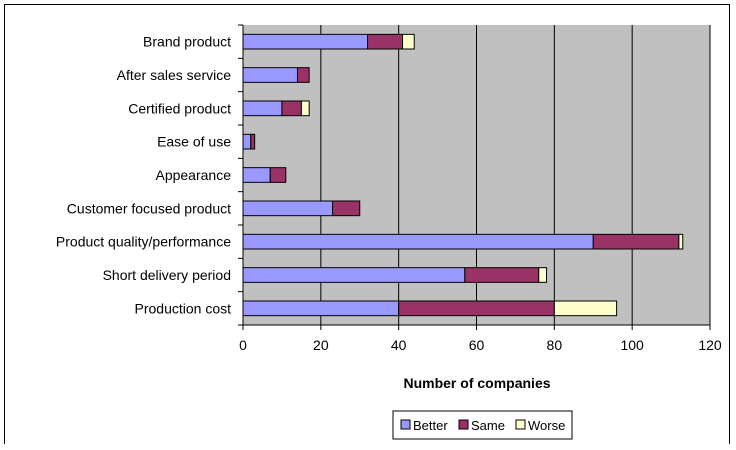  Describe the element at coordinates (477, 345) in the screenshot. I see `x-tick-label: 60` at that location.